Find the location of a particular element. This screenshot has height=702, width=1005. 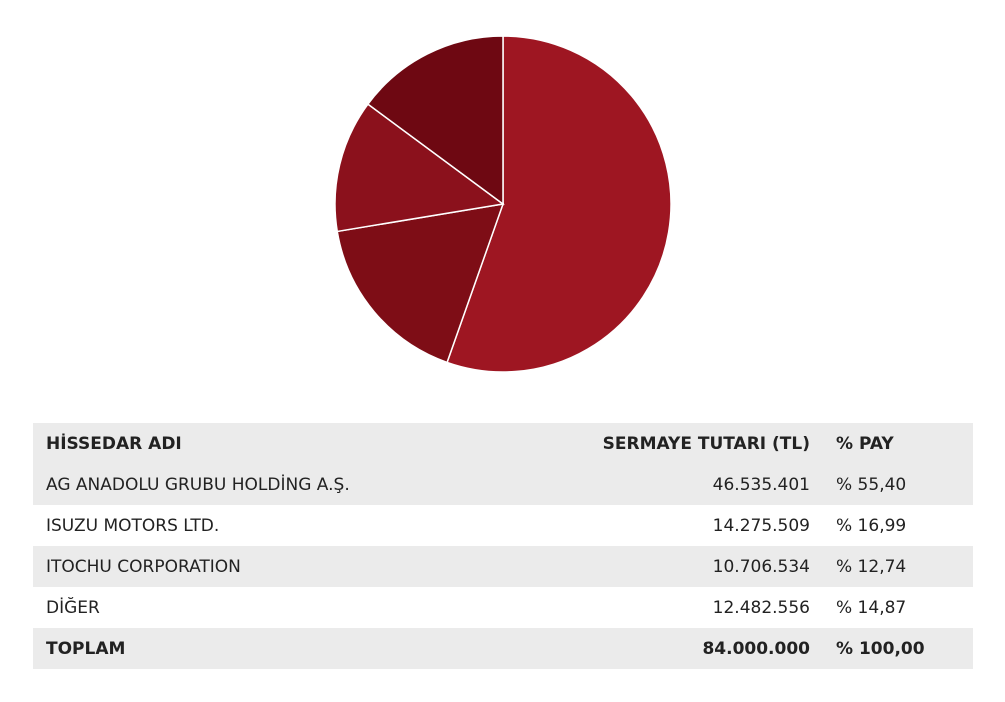

total-amount: 84.000.000 is located at coordinates (756, 648).